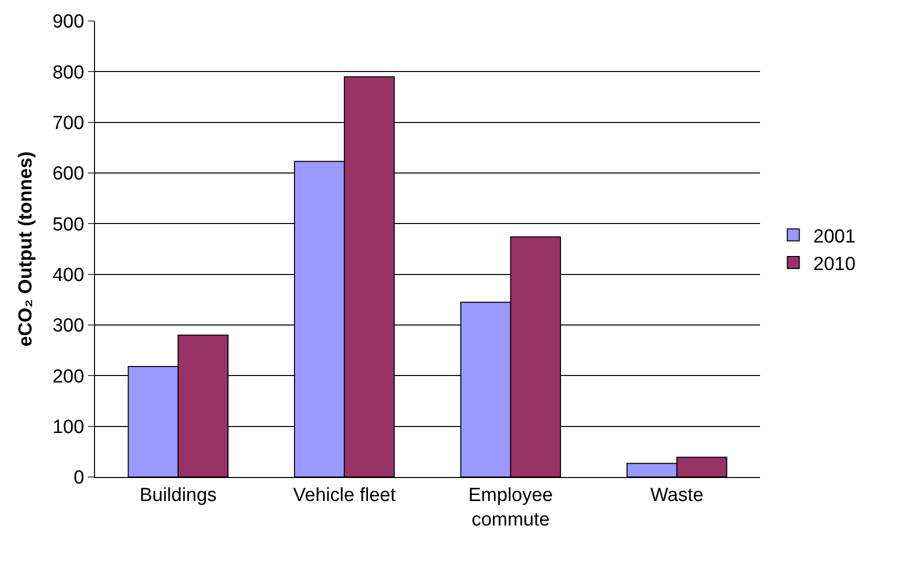 The image size is (900, 565). What do you see at coordinates (834, 264) in the screenshot?
I see `legend-label: 2010` at bounding box center [834, 264].